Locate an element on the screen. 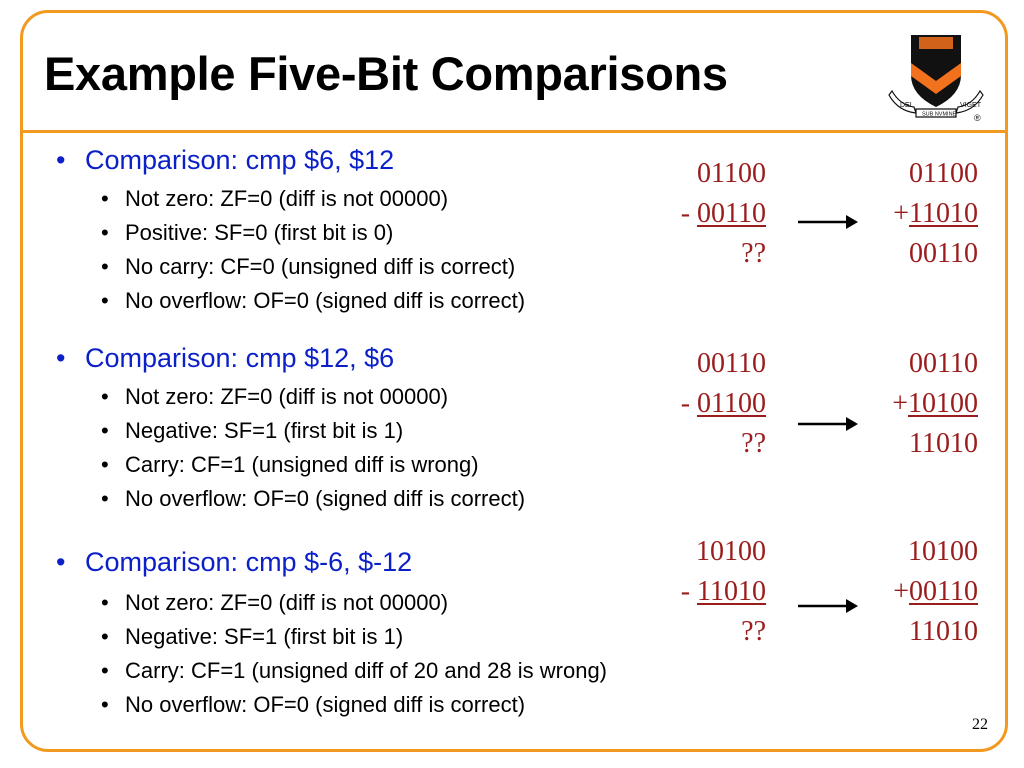 The height and width of the screenshot is (768, 1024). logo-registered-mark: ® is located at coordinates (977, 118).